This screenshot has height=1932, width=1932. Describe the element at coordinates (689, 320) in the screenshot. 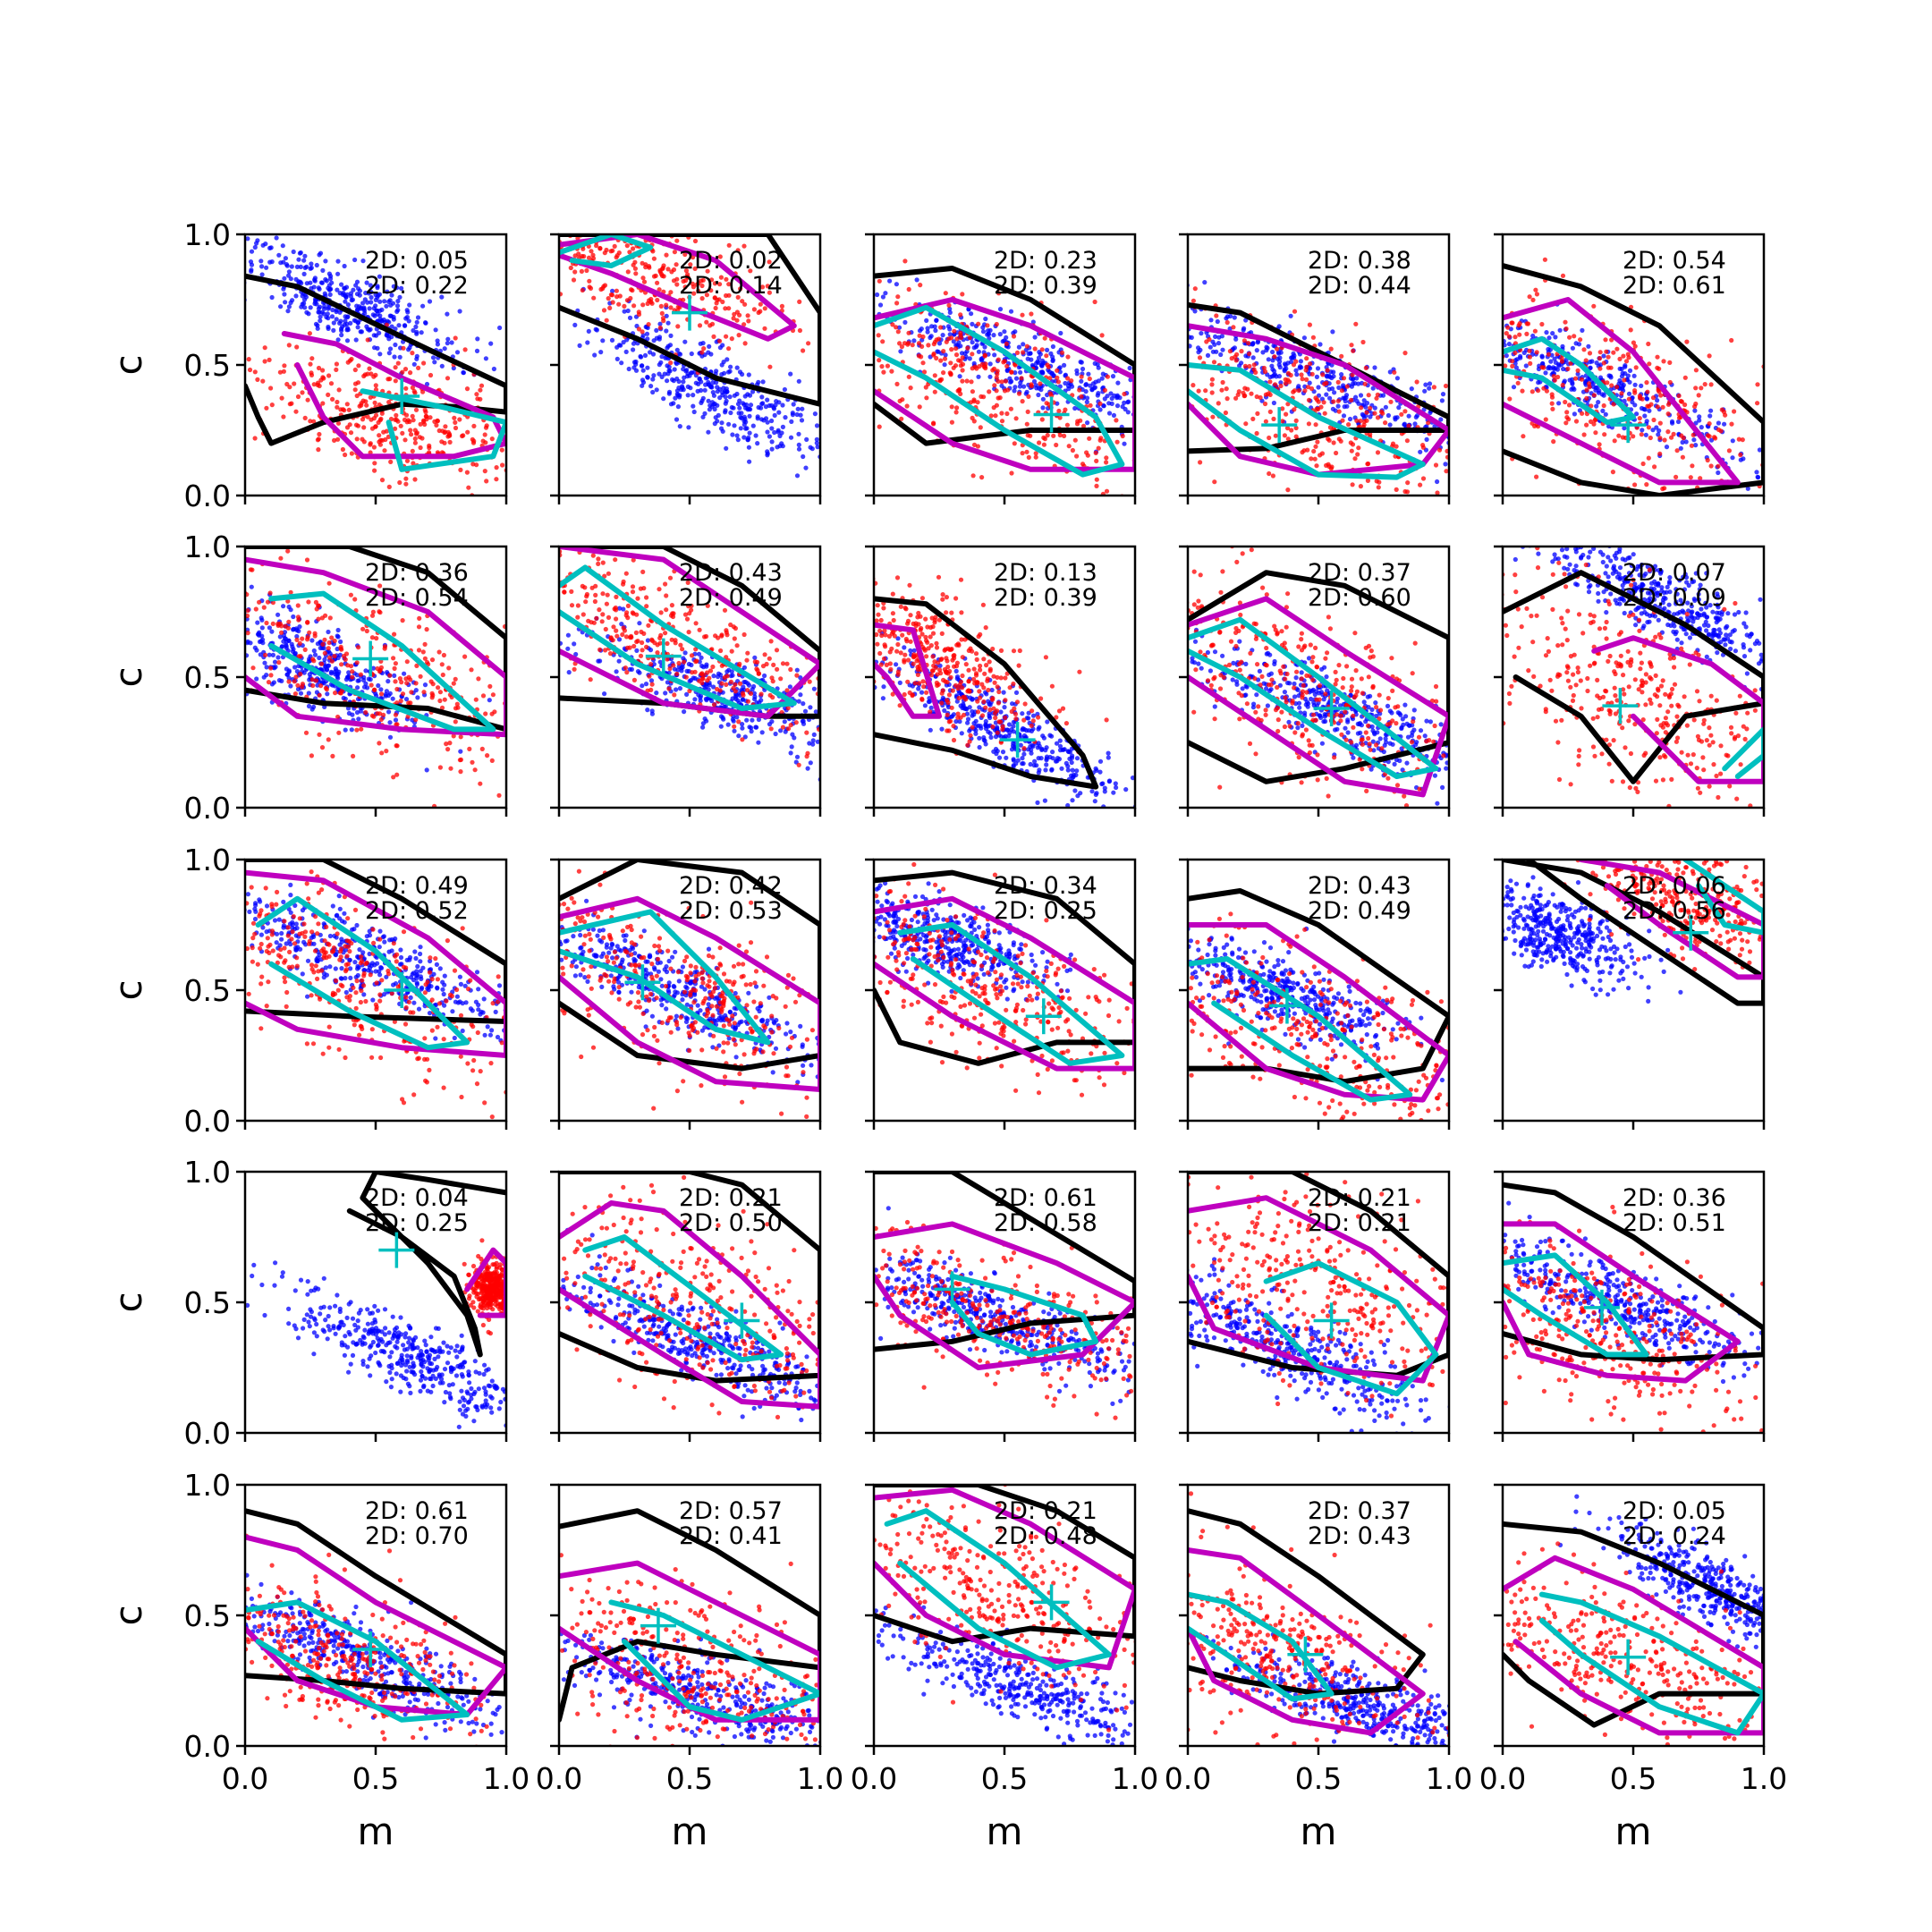

I see `black-contour` at that location.